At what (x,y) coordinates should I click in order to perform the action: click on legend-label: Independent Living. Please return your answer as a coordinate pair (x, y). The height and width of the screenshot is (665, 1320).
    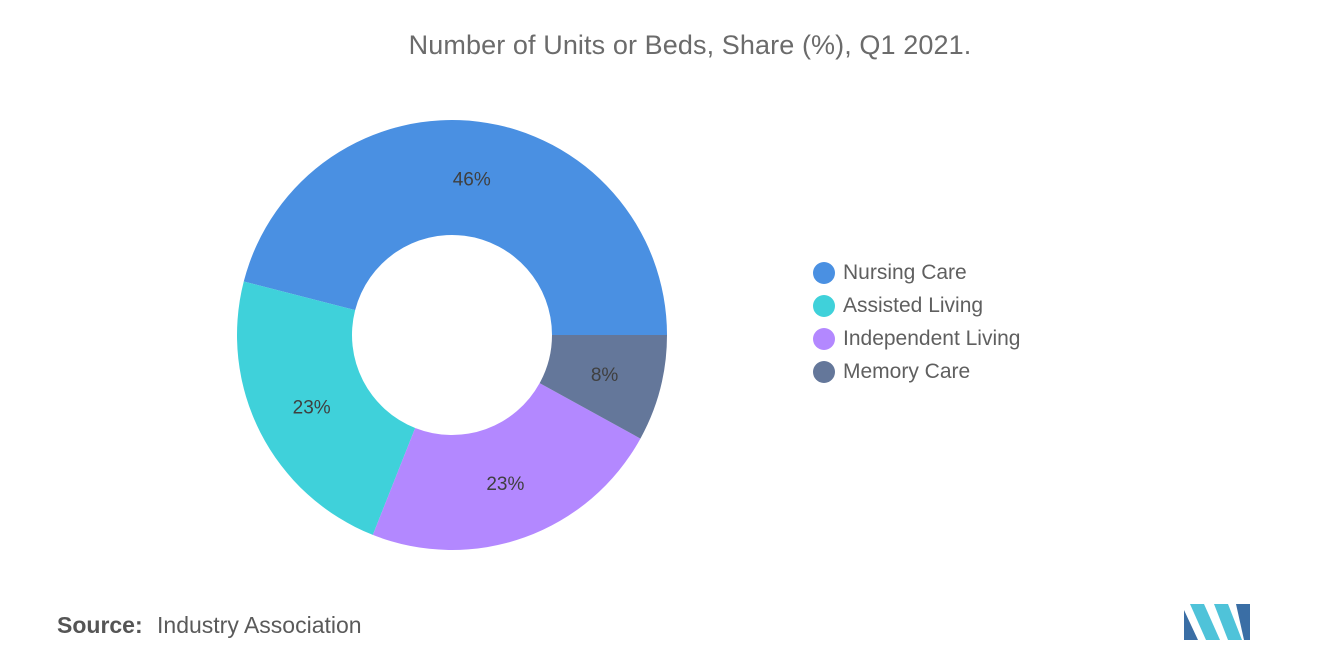
    Looking at the image, I should click on (932, 338).